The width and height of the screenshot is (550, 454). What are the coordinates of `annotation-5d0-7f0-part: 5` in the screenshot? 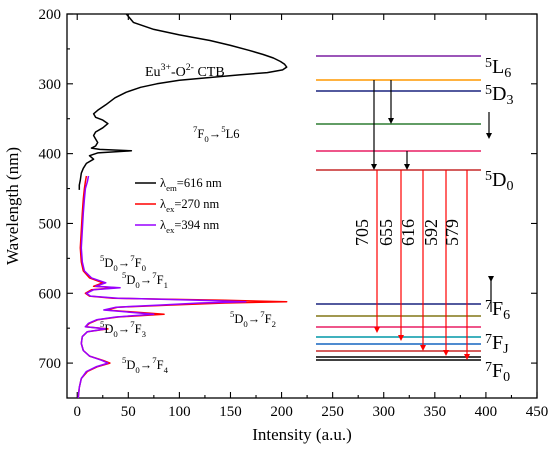 It's located at (102, 258).